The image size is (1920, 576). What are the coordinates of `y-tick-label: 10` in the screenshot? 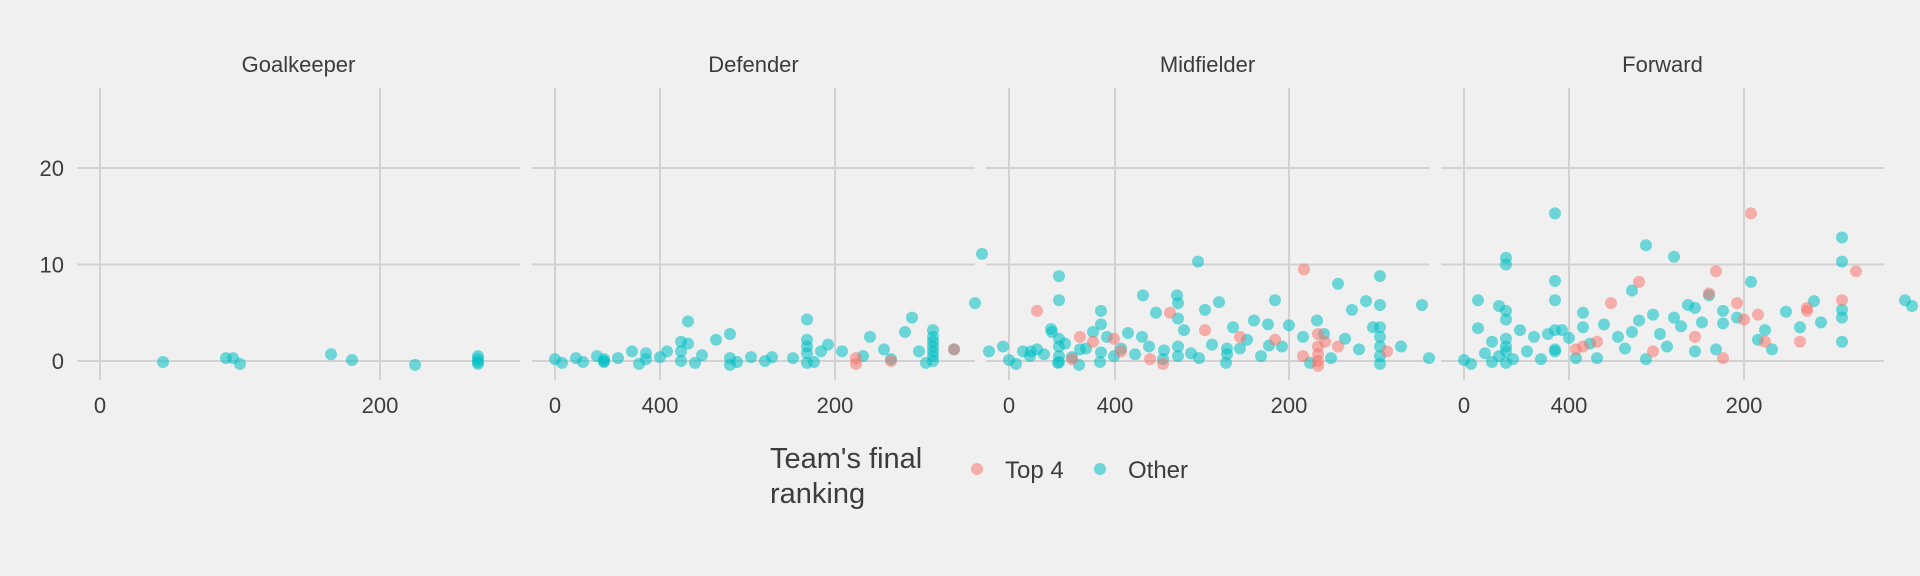 It's located at (52, 265).